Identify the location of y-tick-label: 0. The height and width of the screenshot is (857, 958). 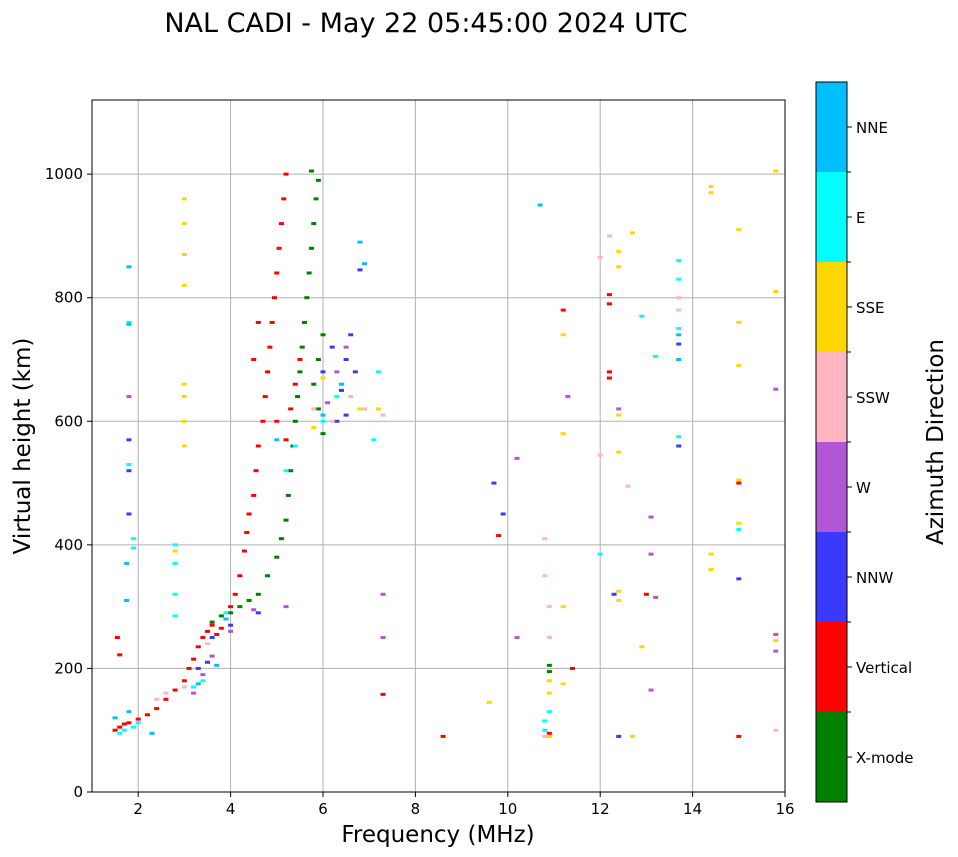
(78, 792).